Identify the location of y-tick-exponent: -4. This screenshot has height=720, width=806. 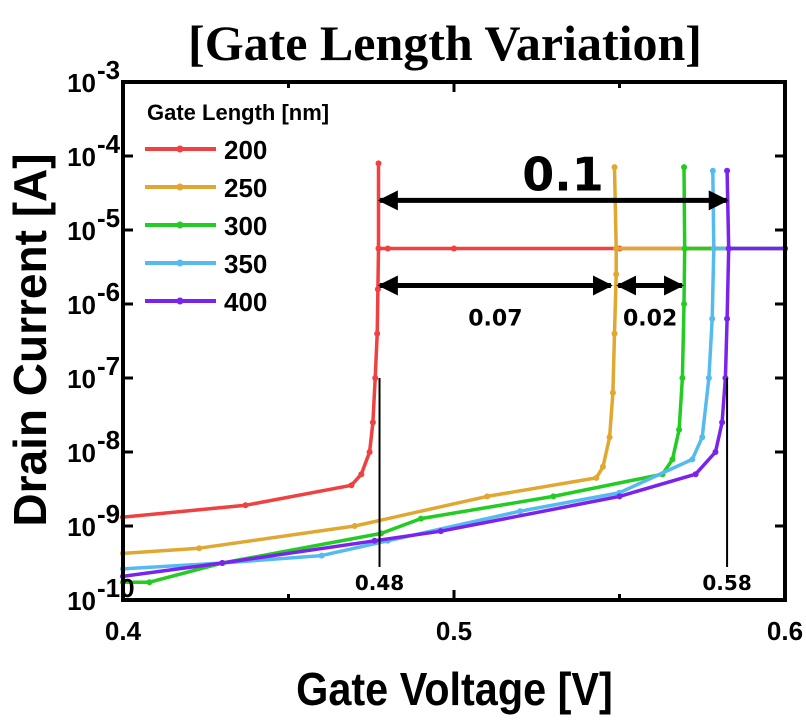
(109, 144).